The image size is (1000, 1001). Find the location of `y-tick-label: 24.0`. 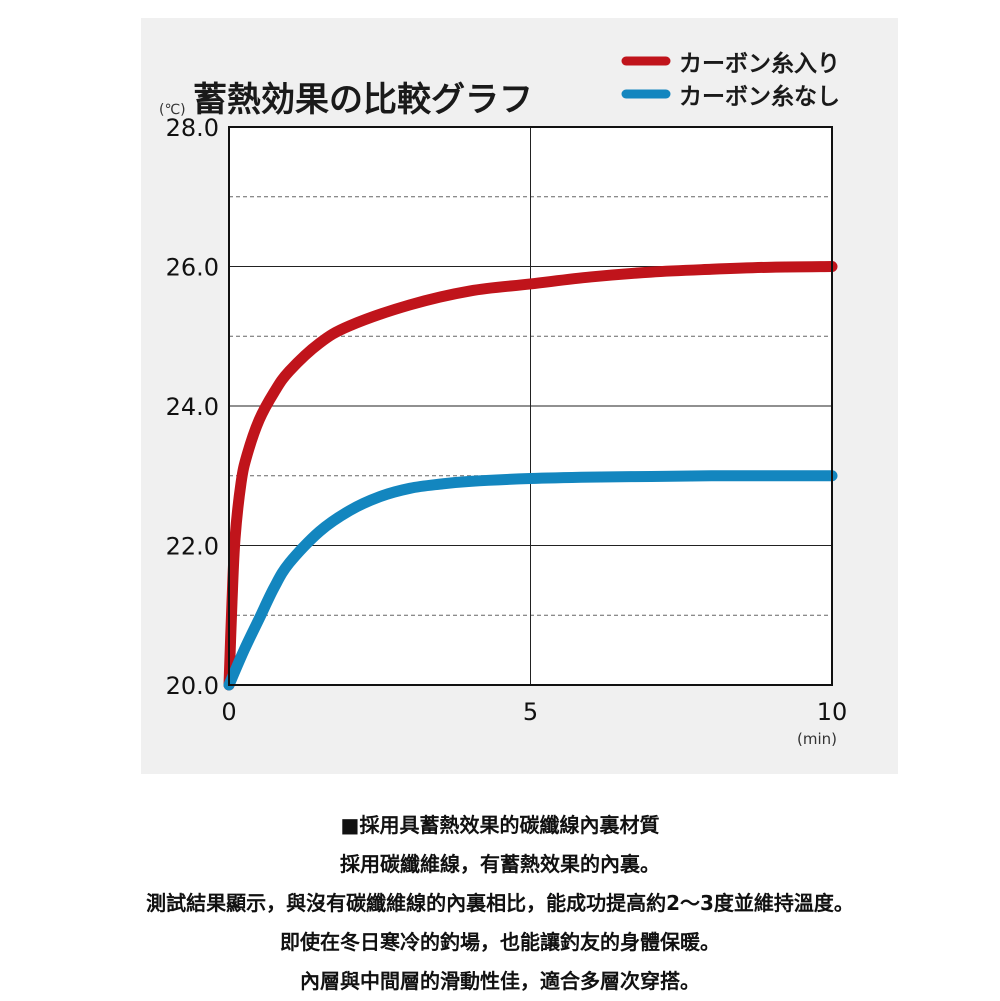

y-tick-label: 24.0 is located at coordinates (192, 407).